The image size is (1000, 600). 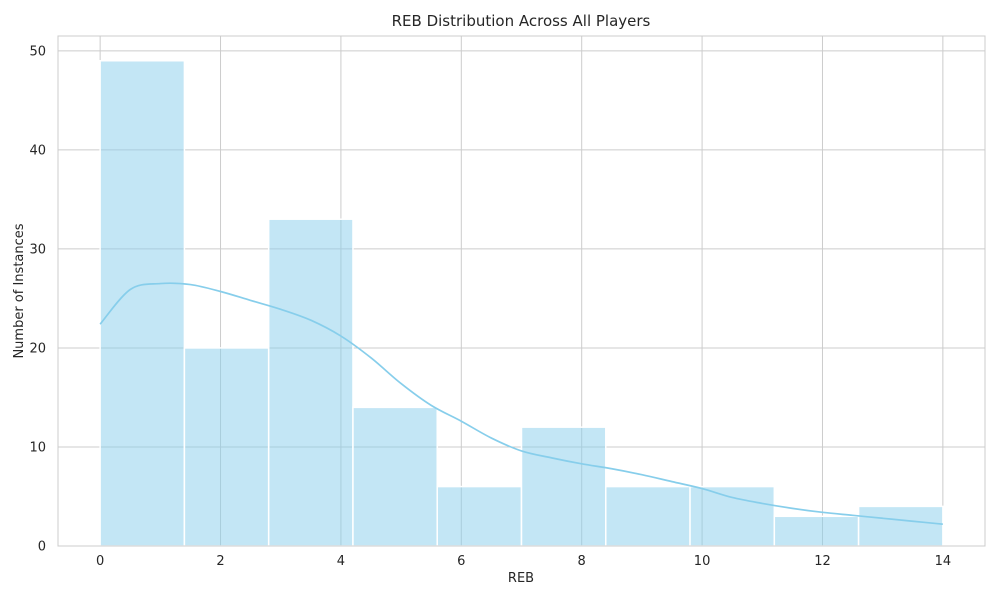 I want to click on x-tick-label: 14, so click(x=943, y=561).